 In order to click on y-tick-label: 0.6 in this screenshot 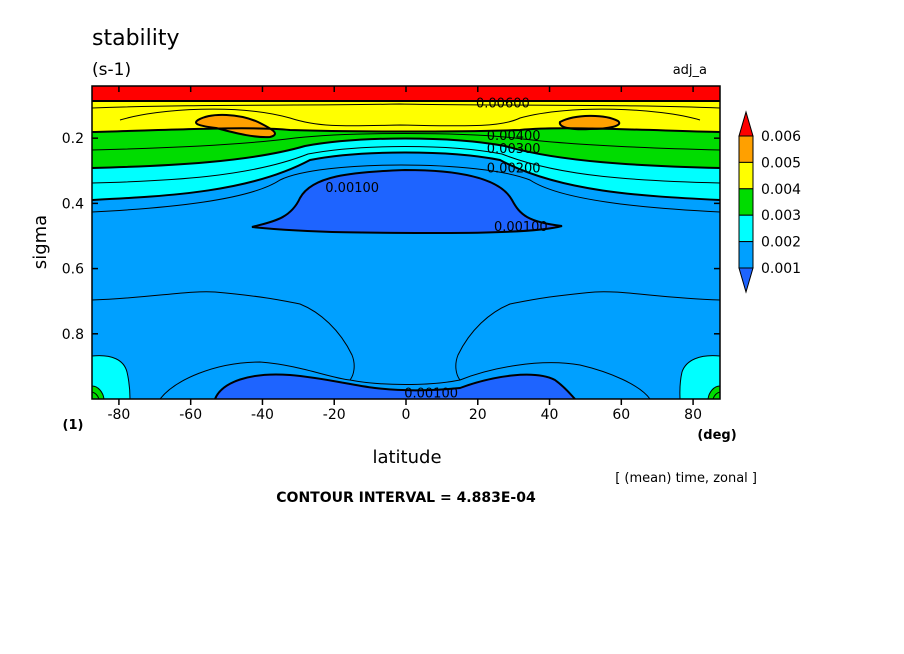, I will do `click(73, 270)`.